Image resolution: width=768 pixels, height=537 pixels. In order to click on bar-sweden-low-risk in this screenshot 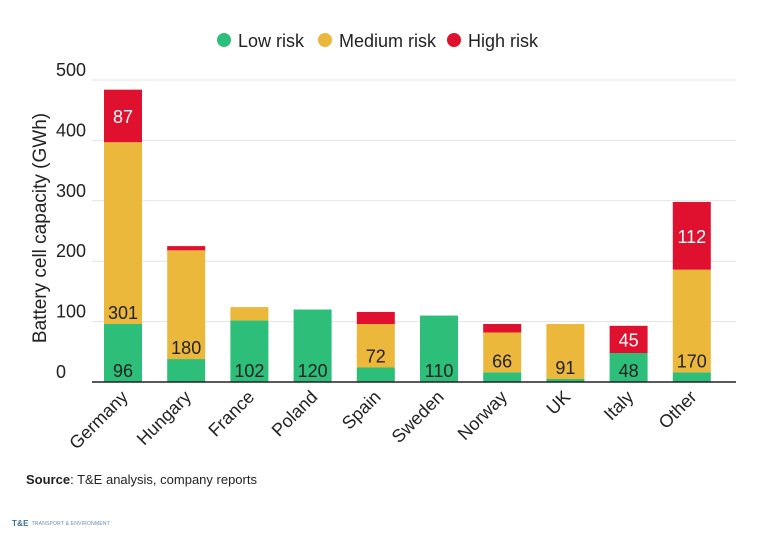, I will do `click(439, 348)`.